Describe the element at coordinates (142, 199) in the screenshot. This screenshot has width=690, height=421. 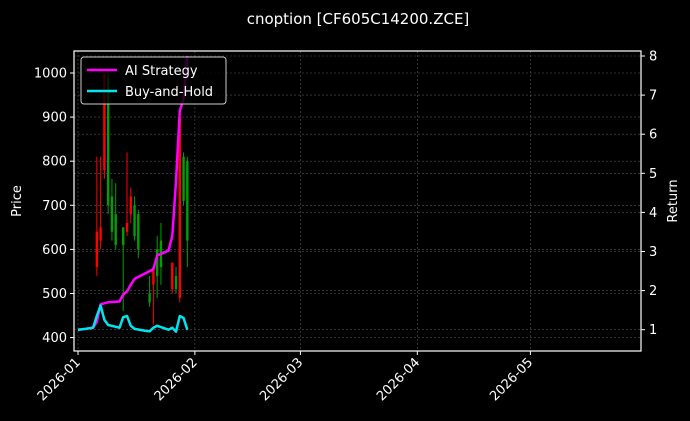
I see `candlesticks` at that location.